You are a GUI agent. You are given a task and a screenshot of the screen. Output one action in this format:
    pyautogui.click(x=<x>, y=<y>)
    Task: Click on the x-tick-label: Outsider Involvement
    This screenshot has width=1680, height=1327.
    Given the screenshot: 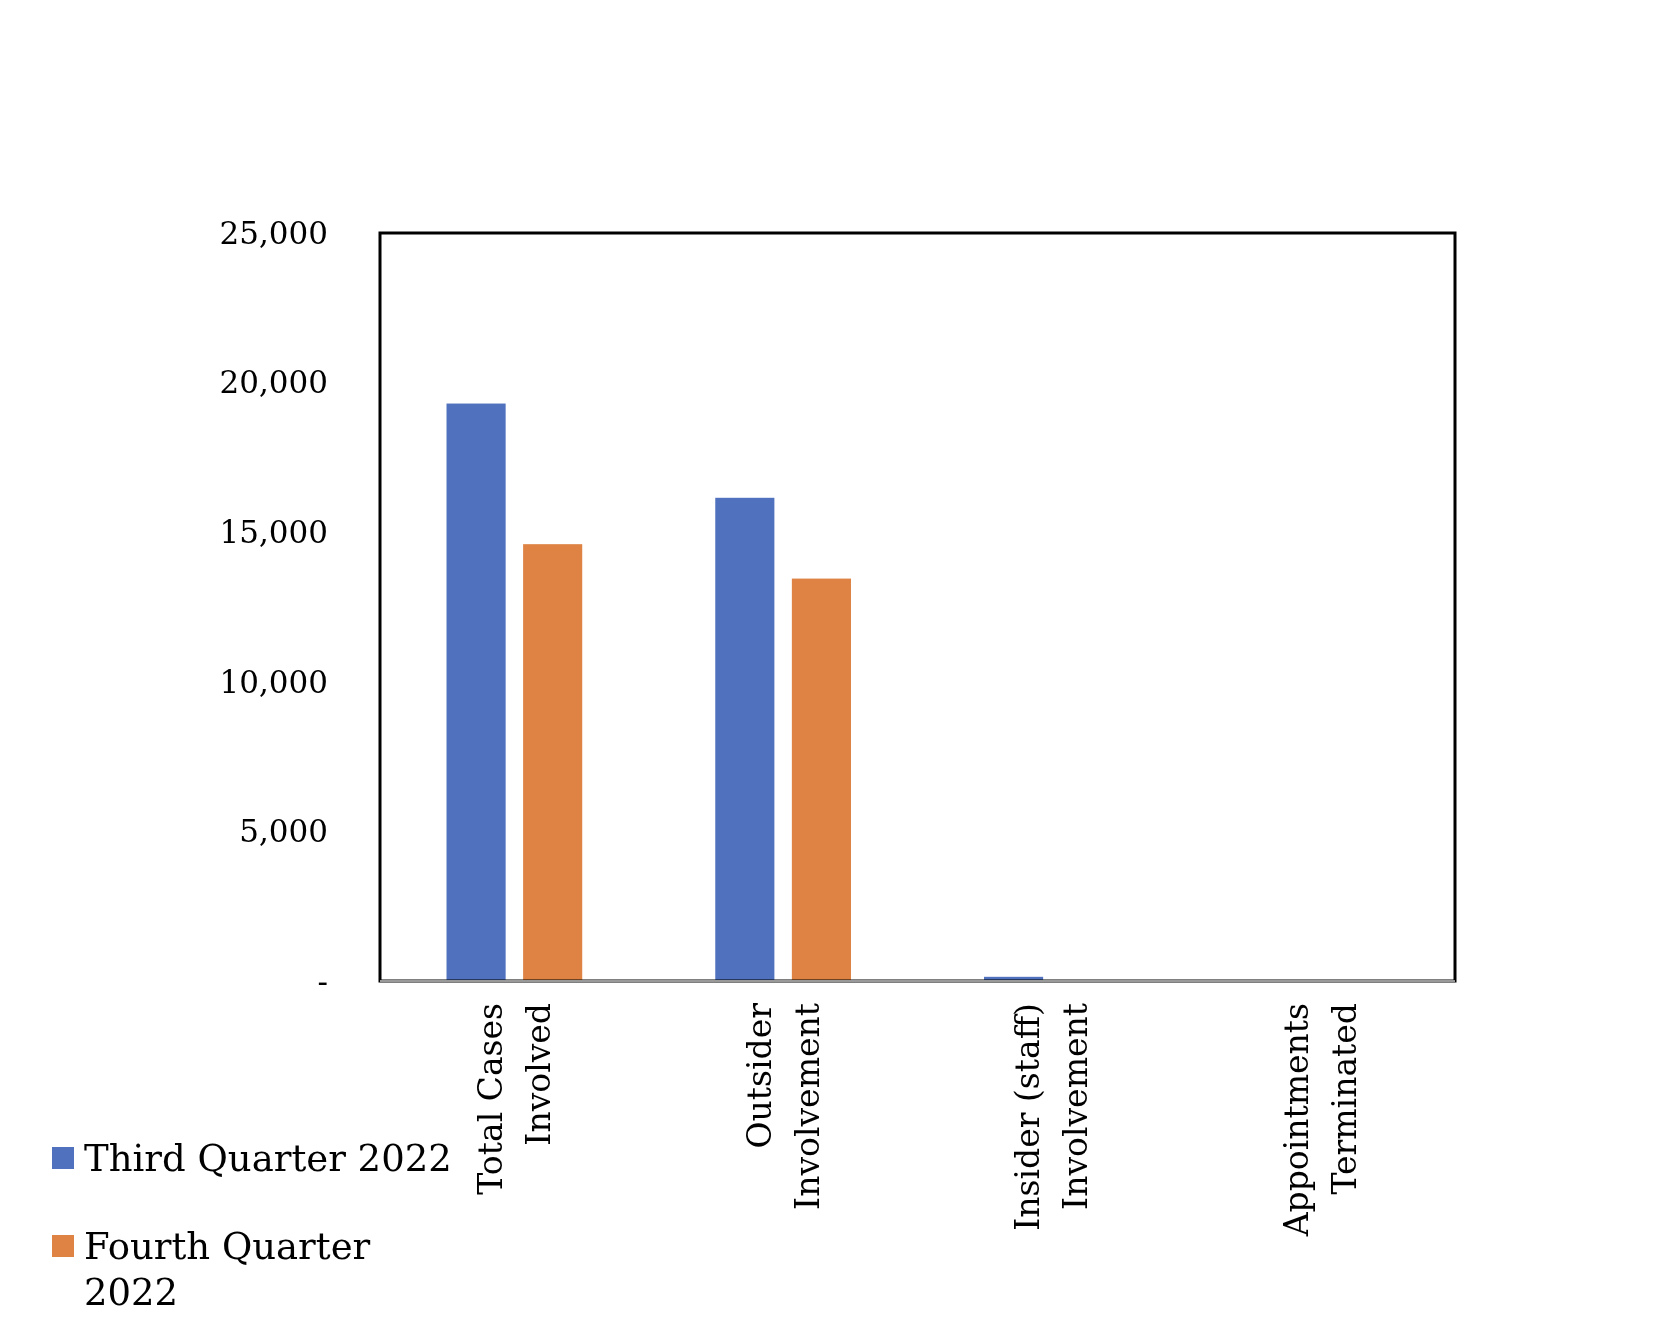 What is the action you would take?
    pyautogui.click(x=783, y=1106)
    